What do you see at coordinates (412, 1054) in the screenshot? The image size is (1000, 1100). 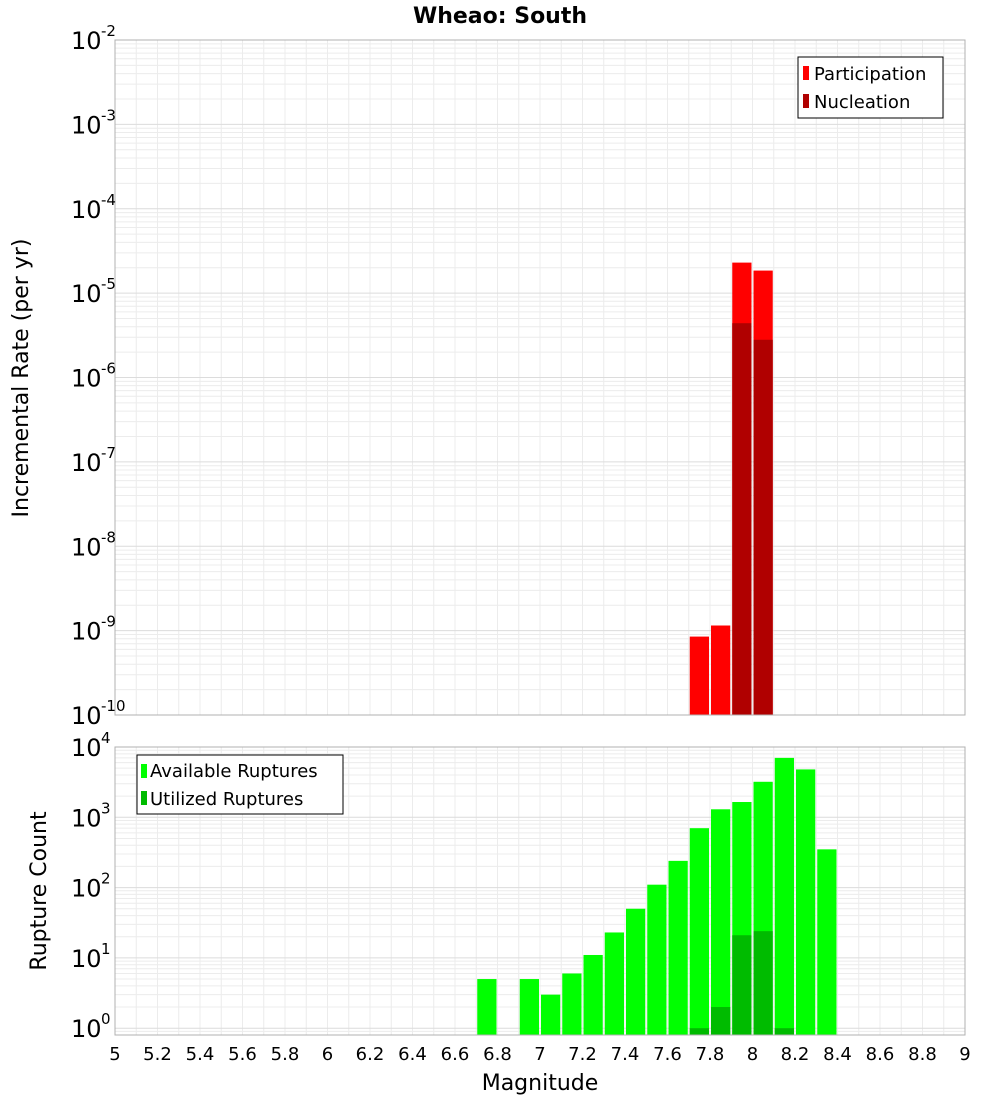 I see `magnitude-x-tick-label: 6.4` at bounding box center [412, 1054].